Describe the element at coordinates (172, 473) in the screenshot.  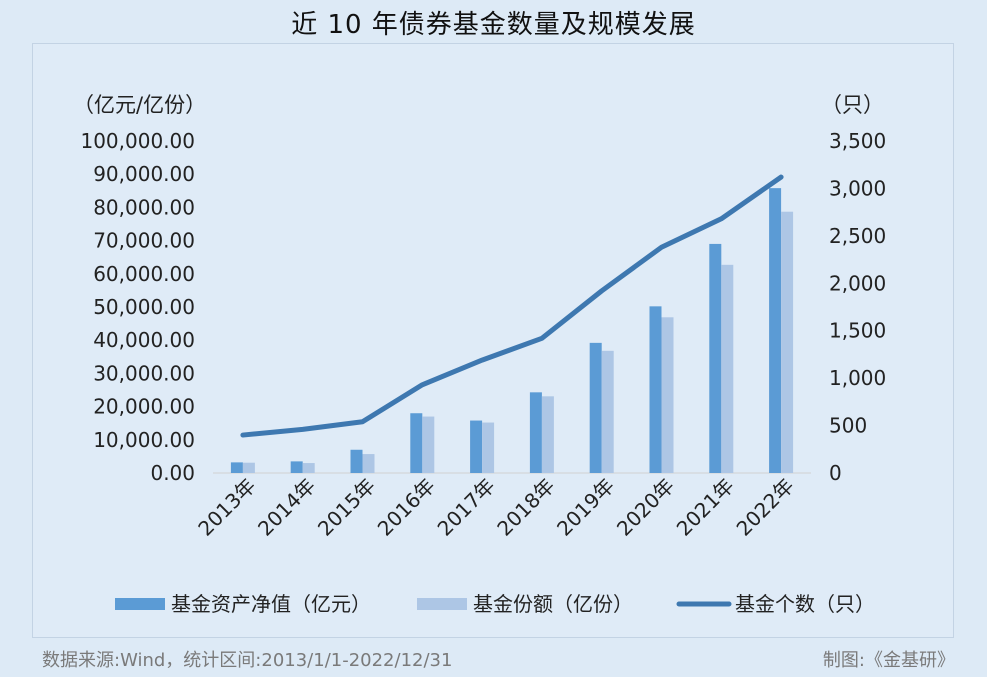
I see `left-axis-tick-label: 0.00` at that location.